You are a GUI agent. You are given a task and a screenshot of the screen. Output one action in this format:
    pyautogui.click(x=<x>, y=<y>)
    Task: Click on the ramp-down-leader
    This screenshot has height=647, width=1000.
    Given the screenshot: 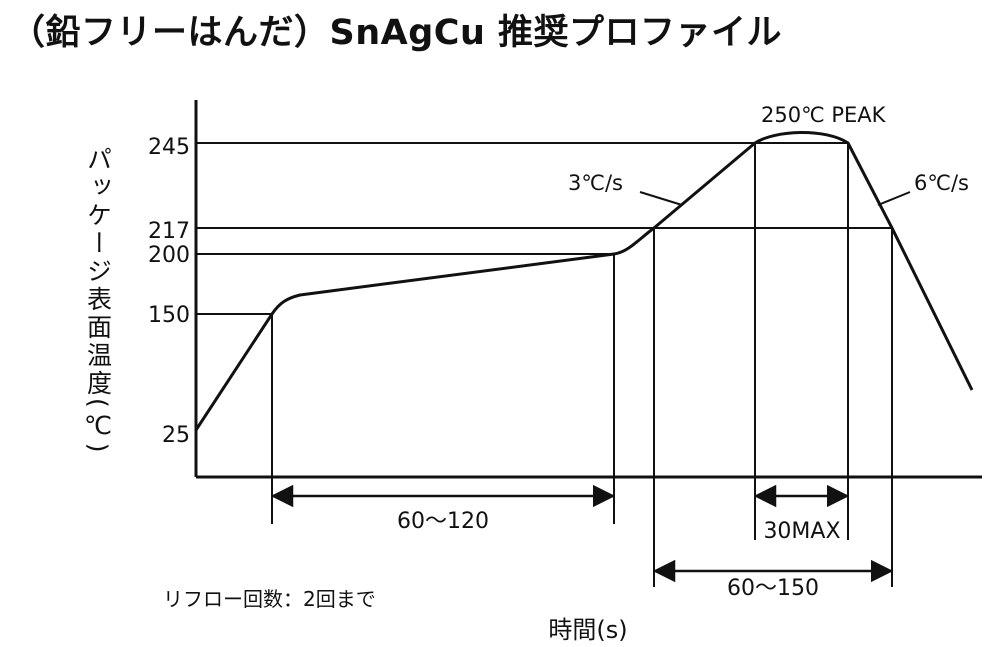 What is the action you would take?
    pyautogui.click(x=894, y=198)
    